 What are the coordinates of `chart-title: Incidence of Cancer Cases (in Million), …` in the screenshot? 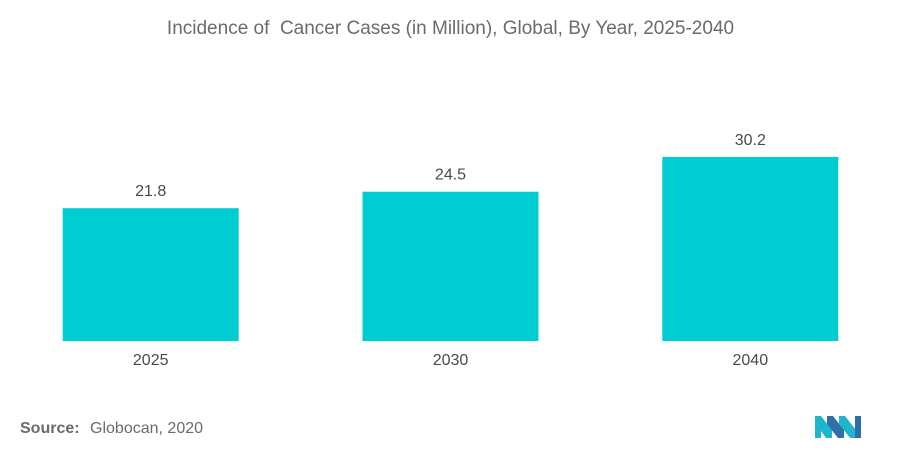 It's located at (450, 28).